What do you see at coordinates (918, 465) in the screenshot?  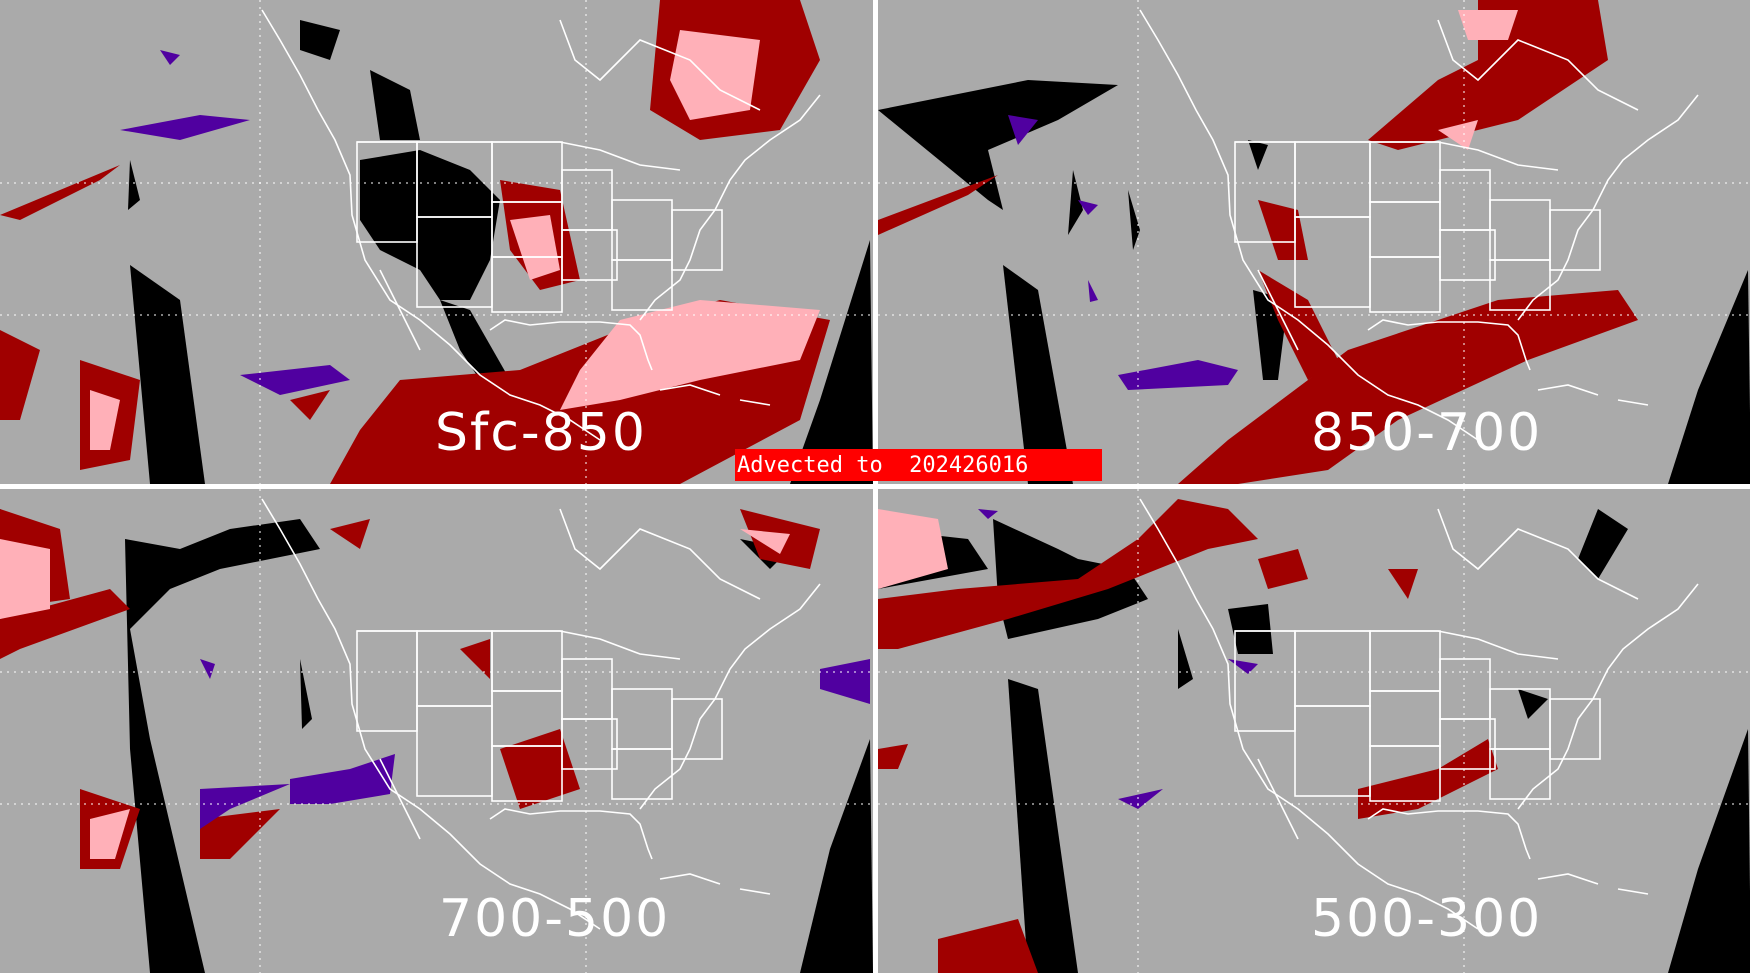 I see `advected-timestamp-banner: Advected to 202426016` at bounding box center [918, 465].